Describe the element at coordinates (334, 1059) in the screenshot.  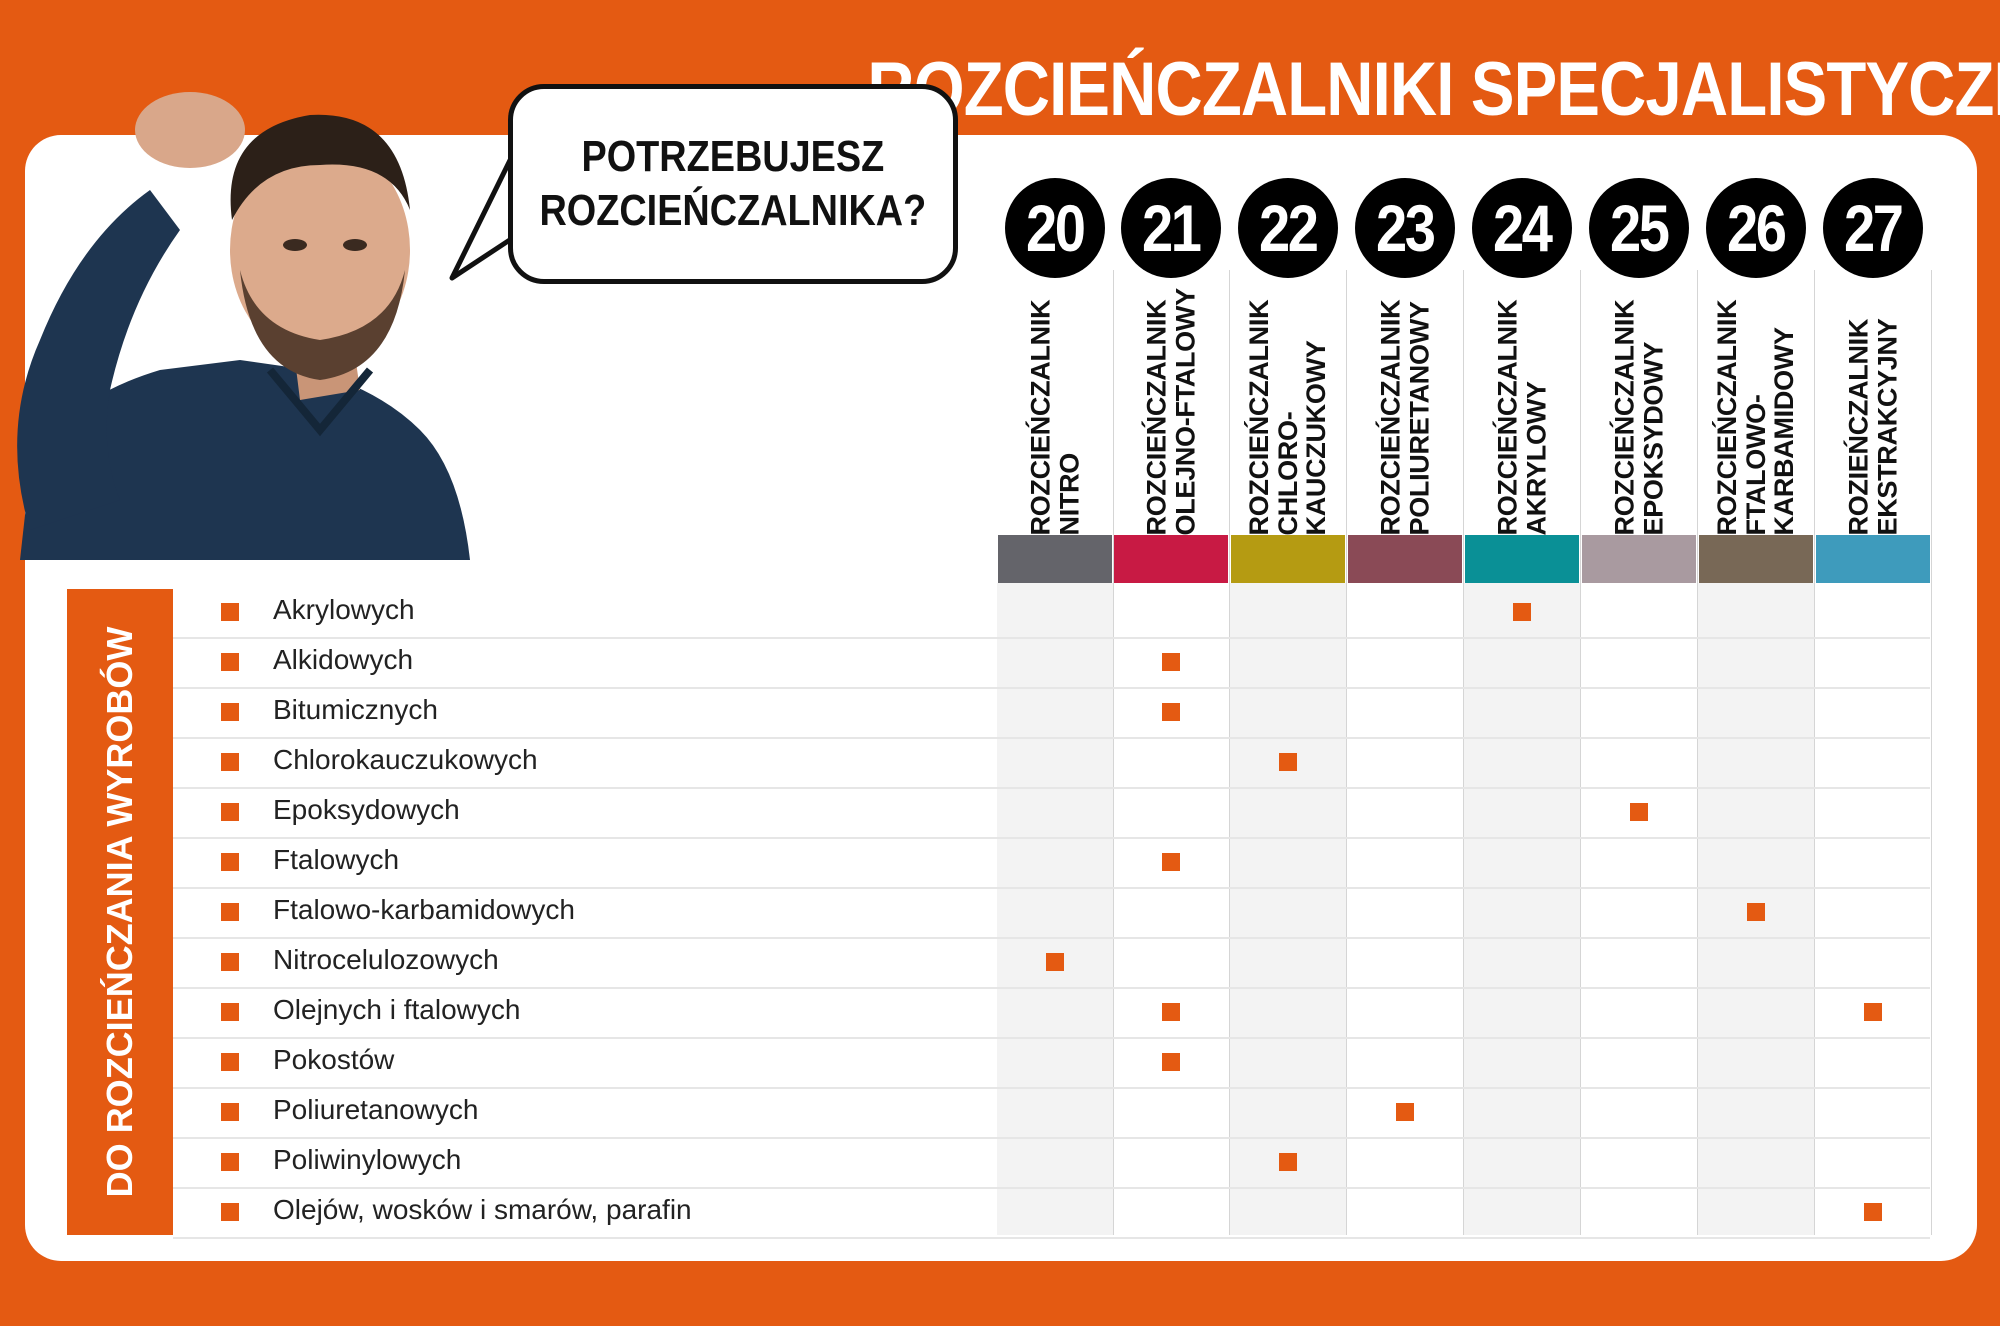
I see `row-label: Pokostów` at that location.